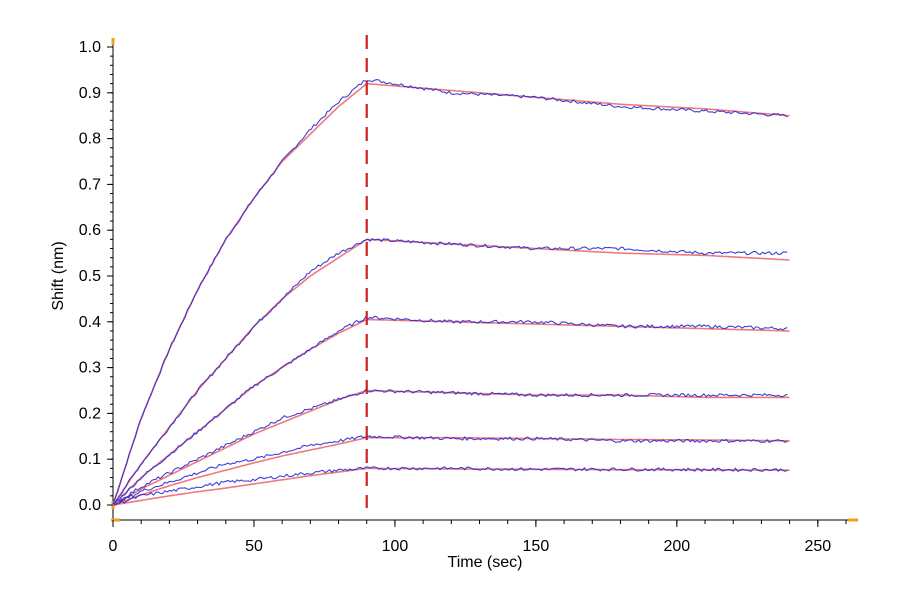 This screenshot has height=600, width=900. What do you see at coordinates (817, 546) in the screenshot?
I see `x-tick-label: 250` at bounding box center [817, 546].